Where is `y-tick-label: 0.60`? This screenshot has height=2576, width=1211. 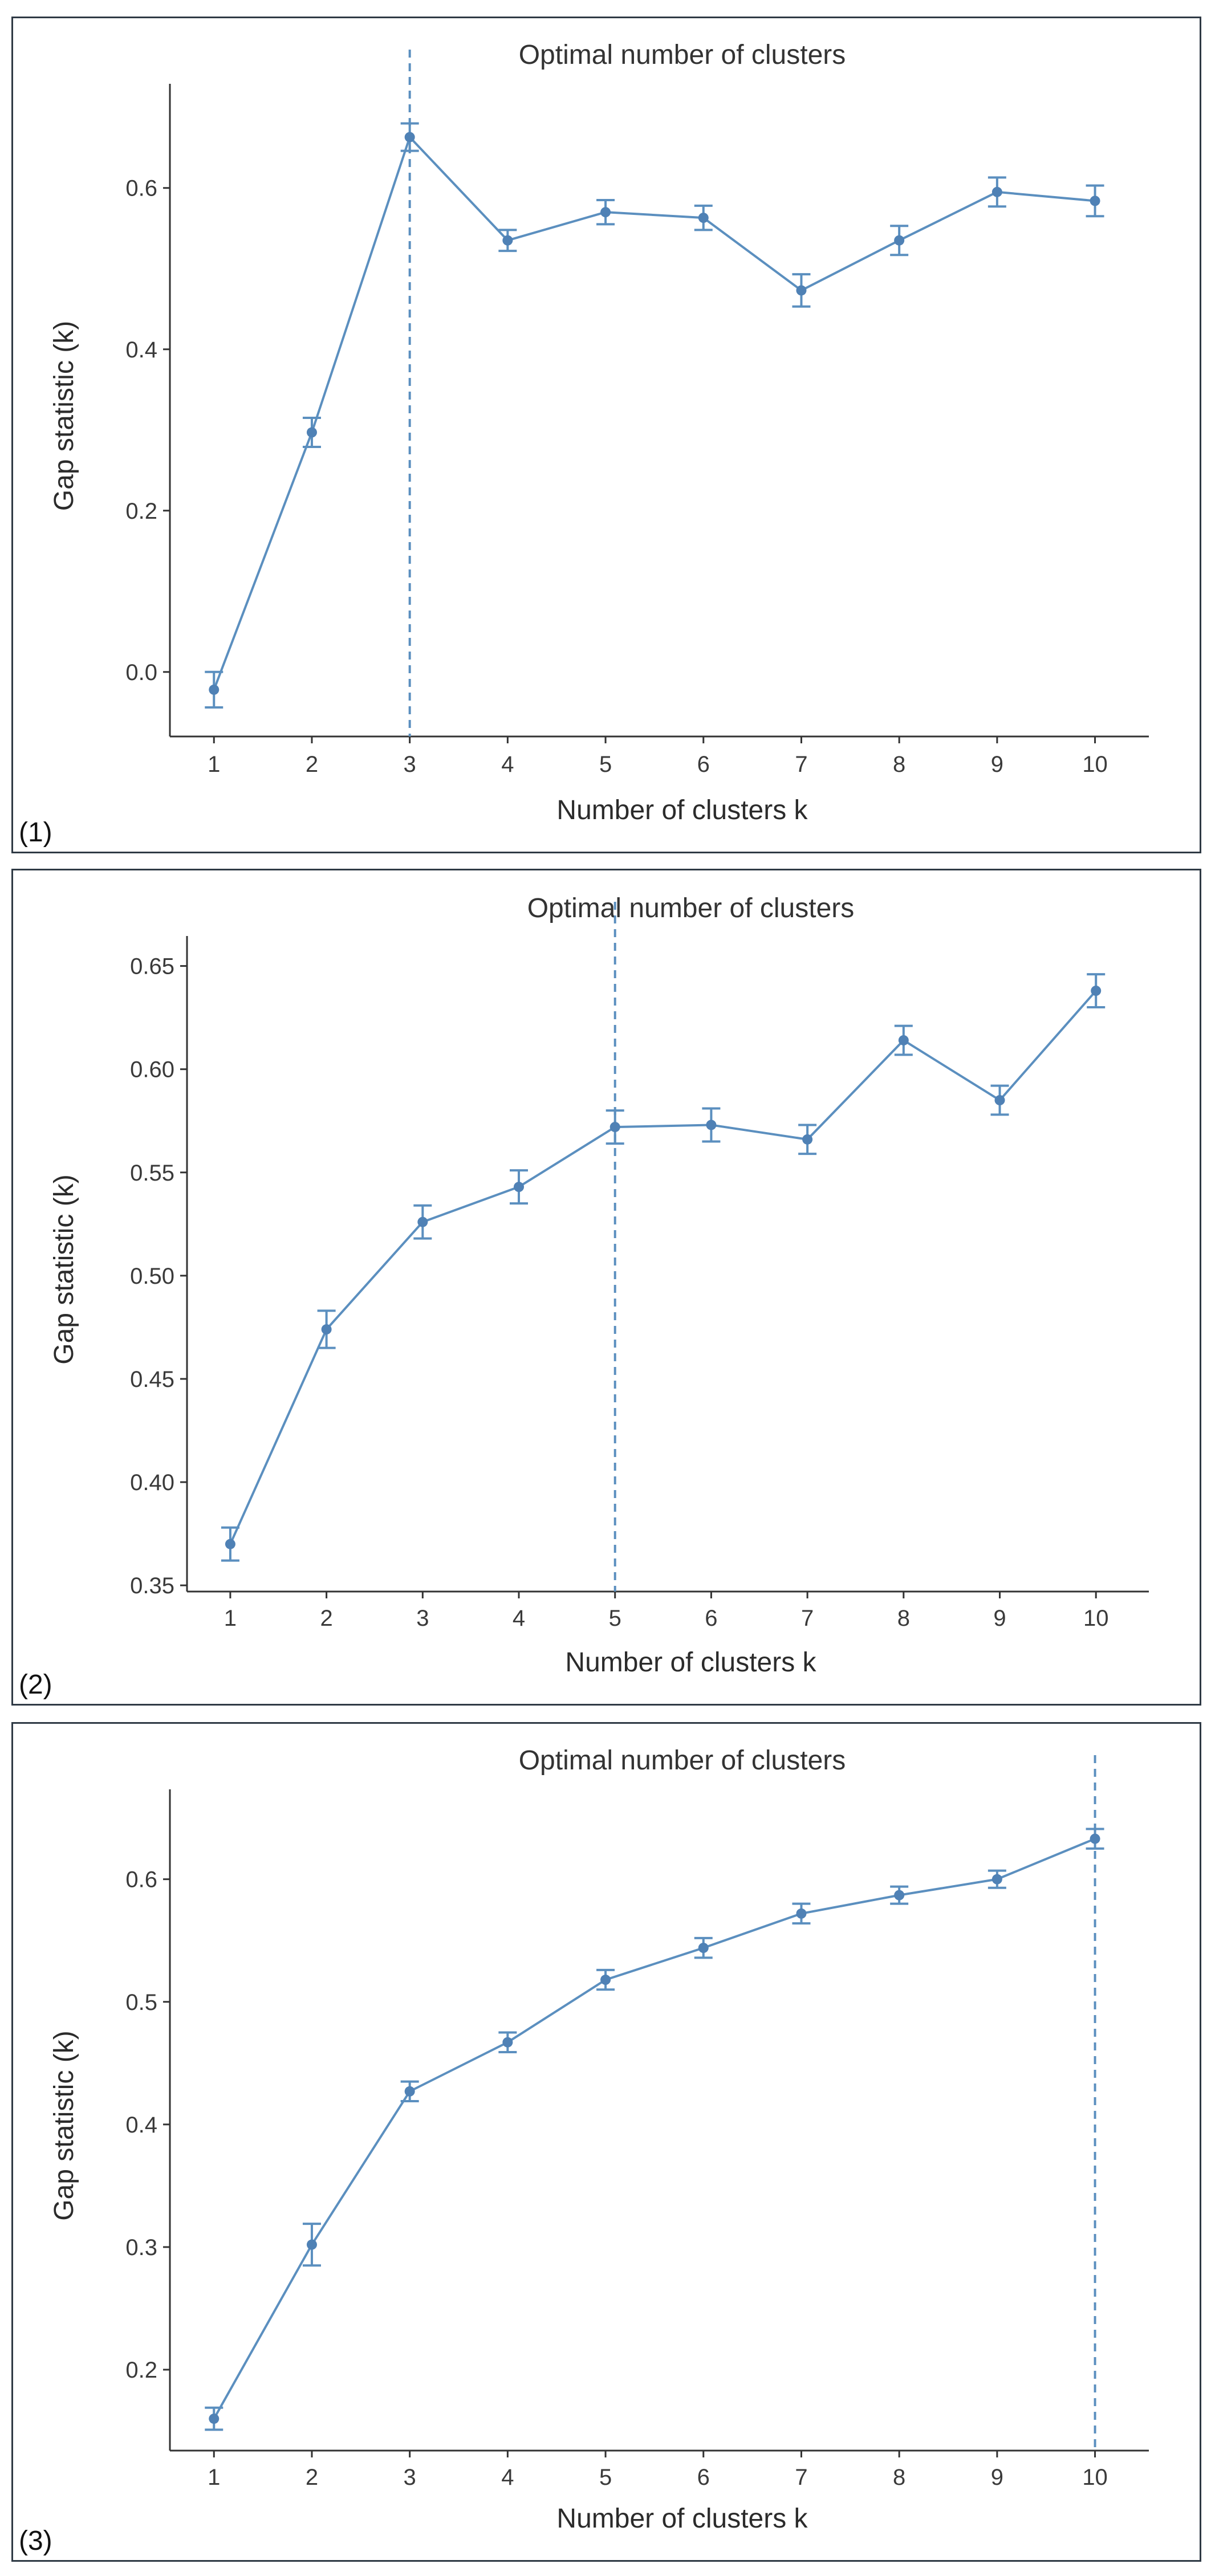 y-tick-label: 0.60 is located at coordinates (152, 1070).